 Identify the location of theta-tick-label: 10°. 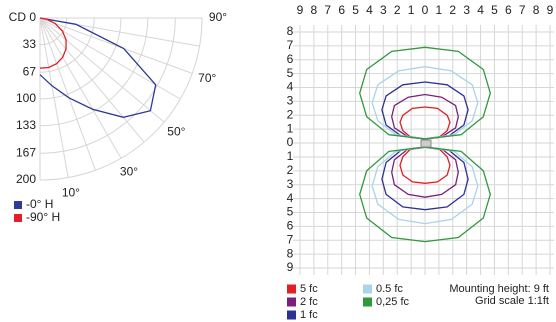
(71, 192).